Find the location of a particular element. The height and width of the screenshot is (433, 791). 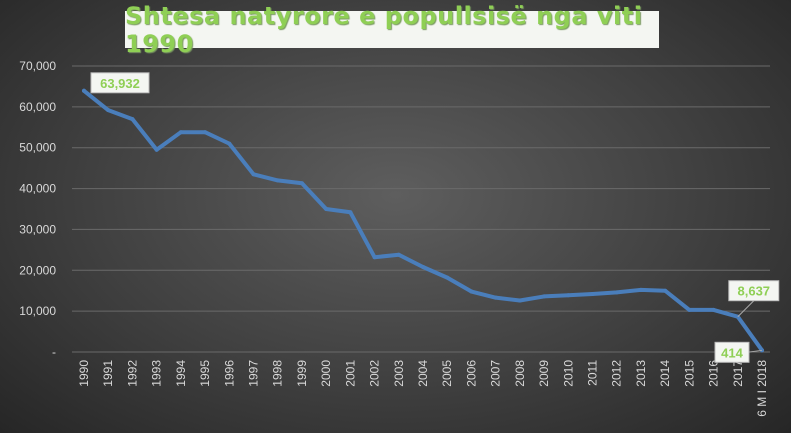

data-label: 414 is located at coordinates (732, 352).